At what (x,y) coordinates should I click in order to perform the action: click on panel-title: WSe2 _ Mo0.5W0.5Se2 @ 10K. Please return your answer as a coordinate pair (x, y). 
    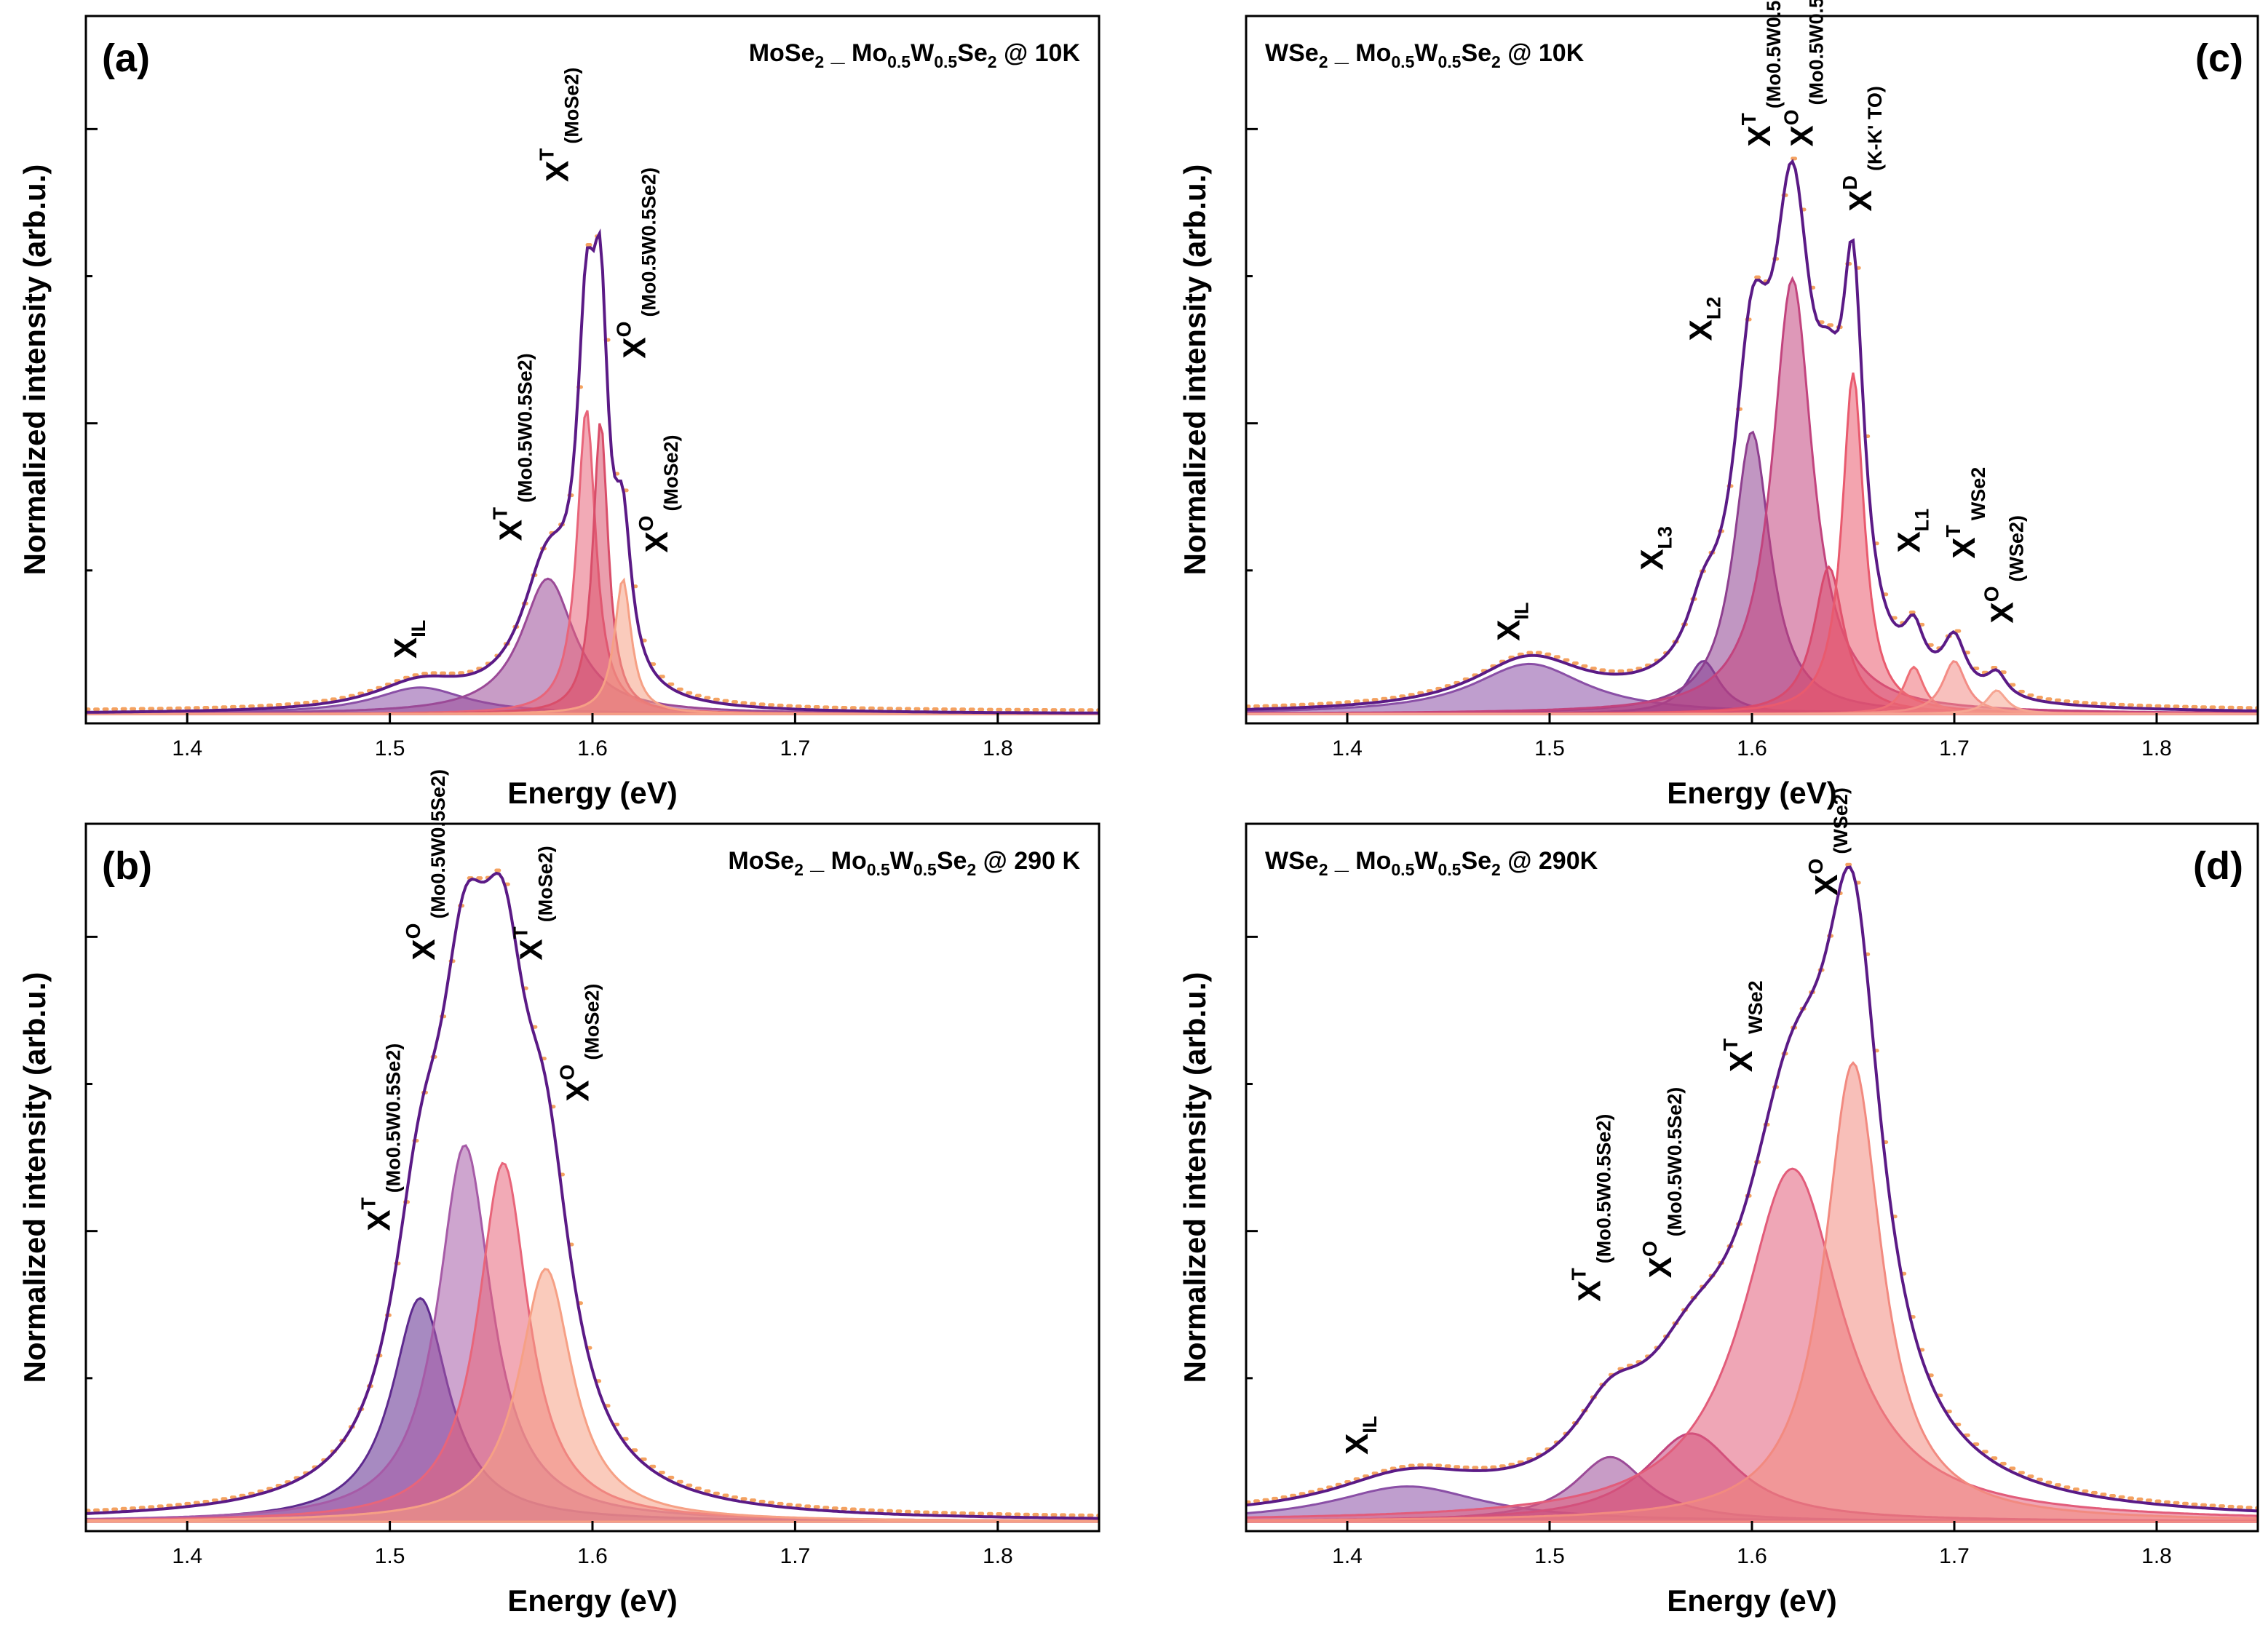
    Looking at the image, I should click on (1425, 55).